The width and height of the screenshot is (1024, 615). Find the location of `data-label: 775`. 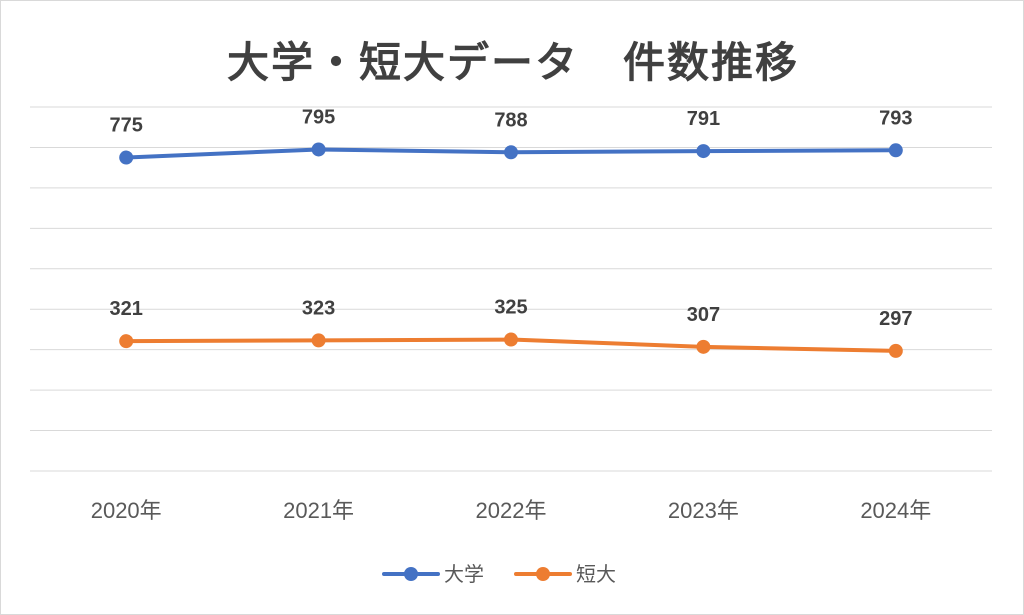

data-label: 775 is located at coordinates (126, 126).